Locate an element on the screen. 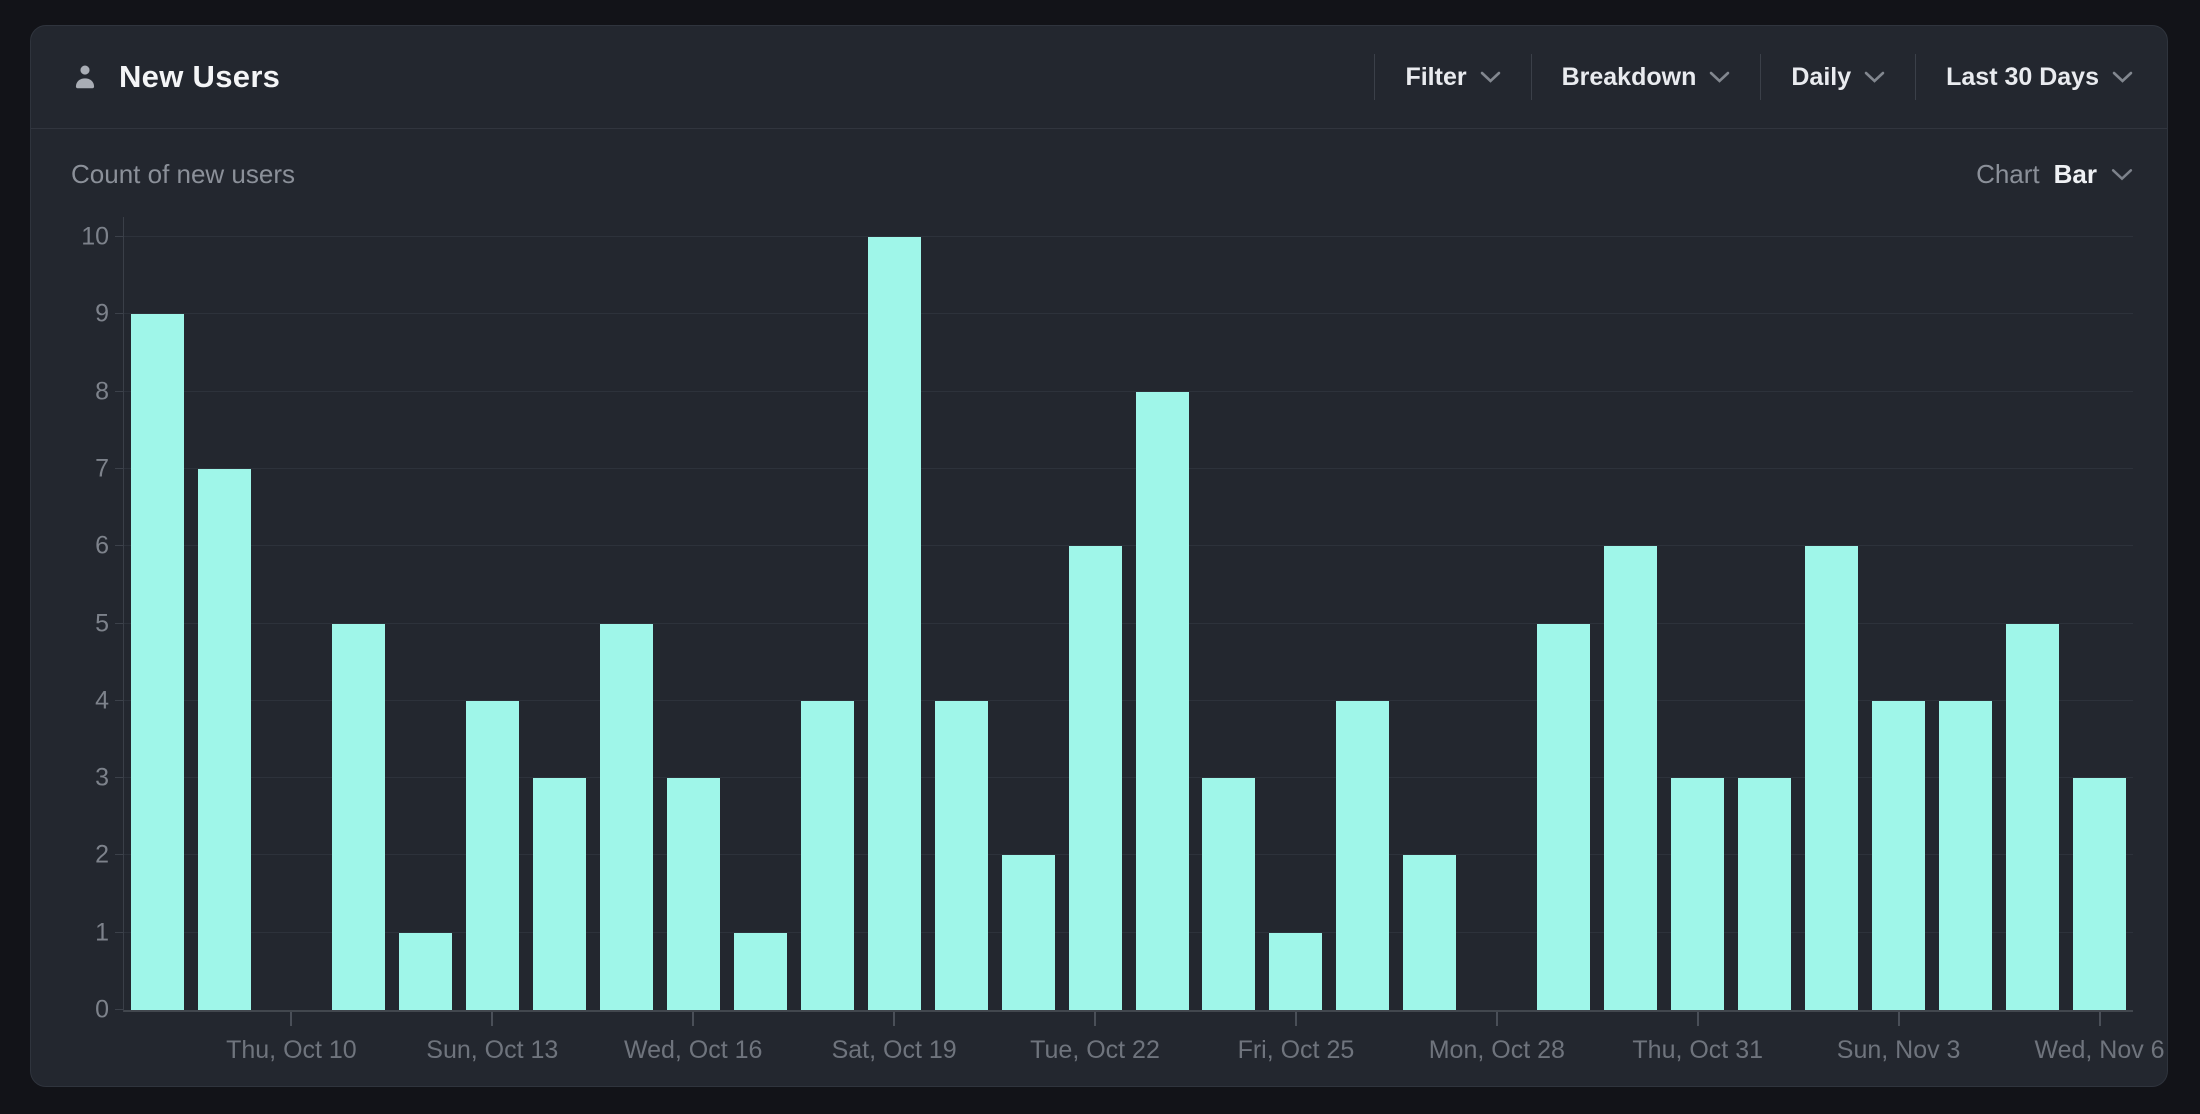 The height and width of the screenshot is (1114, 2200). header-controls: Filter Breakdown Daily Last 30 Days is located at coordinates (1755, 77).